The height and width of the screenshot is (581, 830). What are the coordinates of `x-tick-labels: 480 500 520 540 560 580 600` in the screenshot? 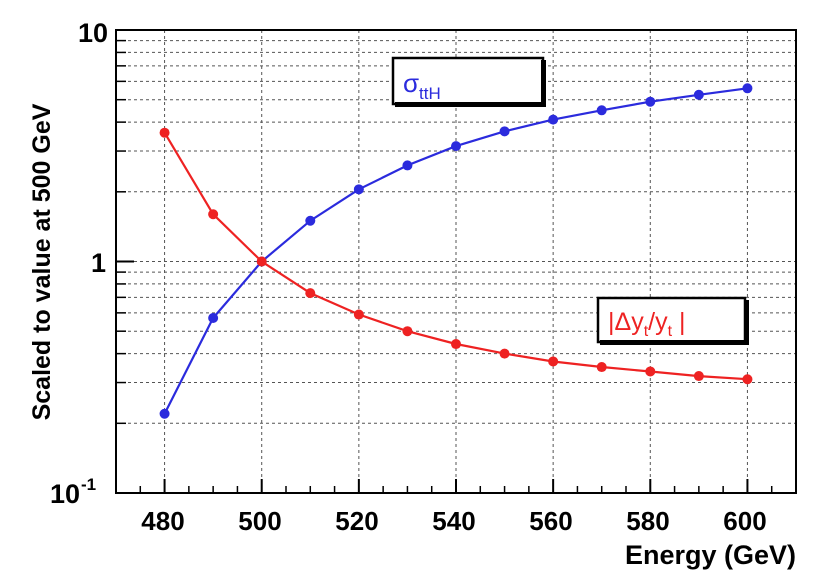 It's located at (453, 521).